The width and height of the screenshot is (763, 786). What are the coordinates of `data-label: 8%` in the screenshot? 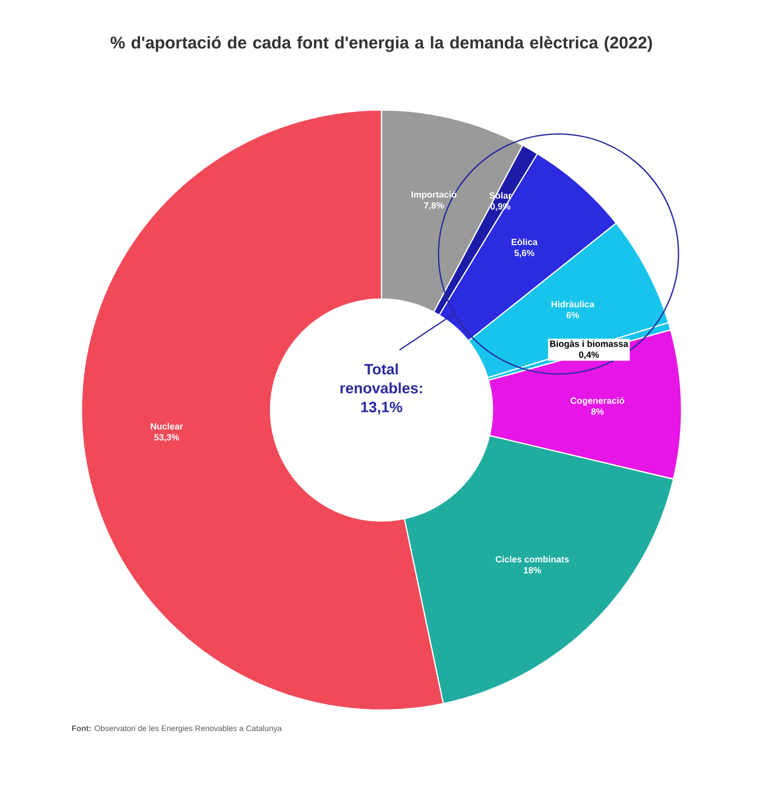 It's located at (597, 411).